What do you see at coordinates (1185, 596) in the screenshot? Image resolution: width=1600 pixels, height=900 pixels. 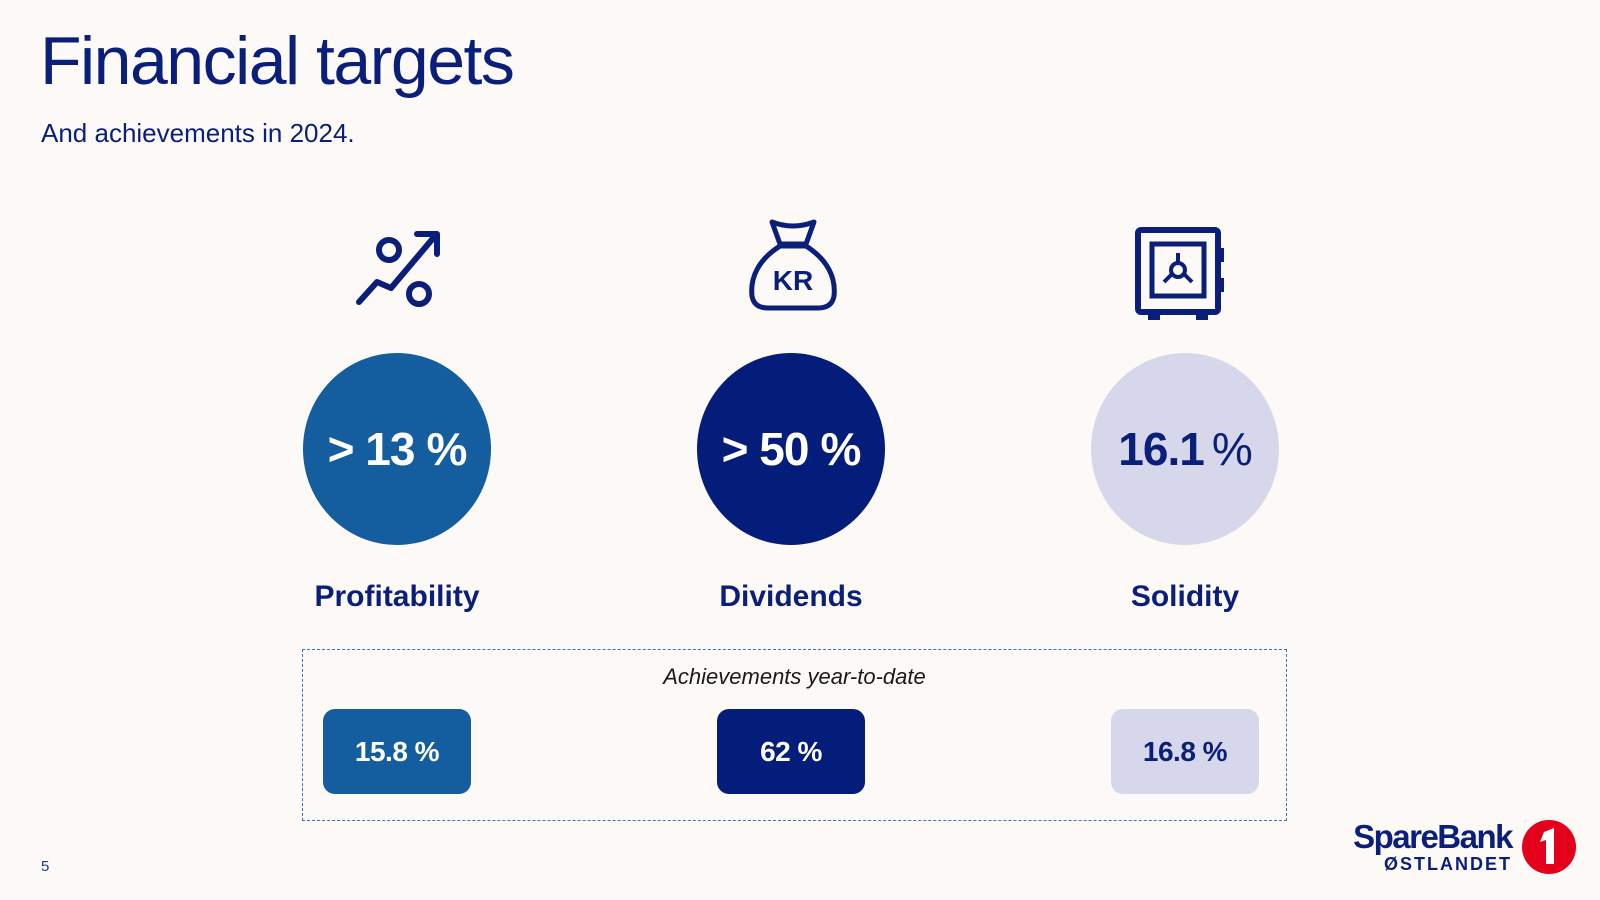 I see `solidity-label: Solidity` at bounding box center [1185, 596].